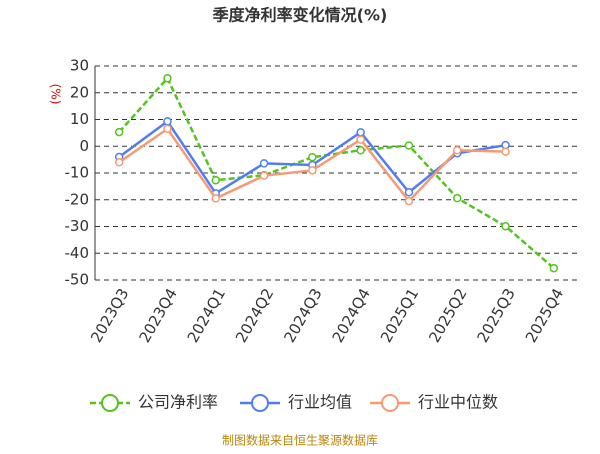  Describe the element at coordinates (84, 146) in the screenshot. I see `y-tick-label: 0` at that location.